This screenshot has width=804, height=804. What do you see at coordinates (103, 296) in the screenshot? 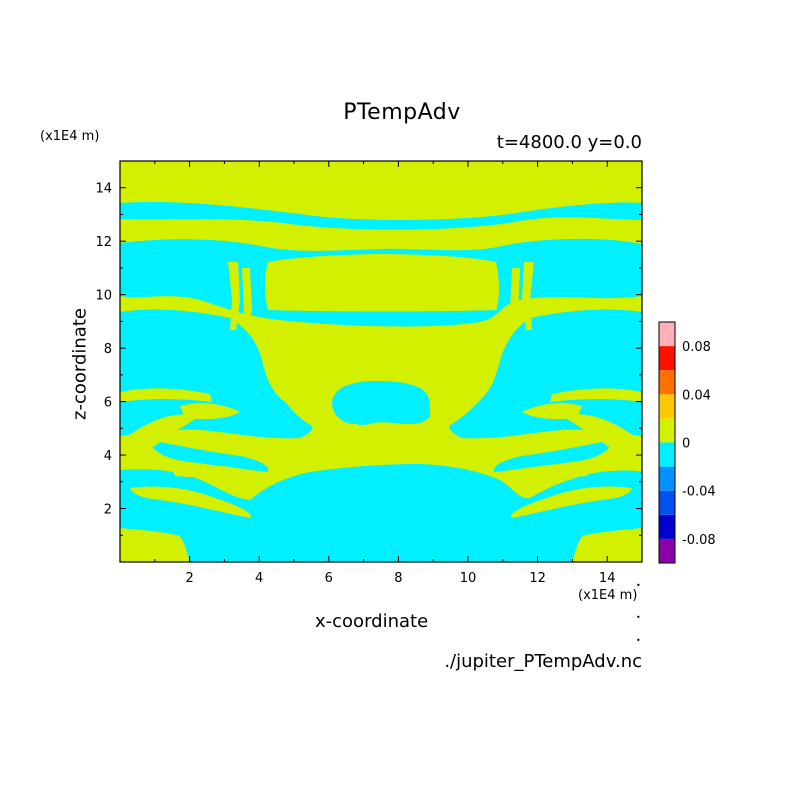
I see `y-tick-label: 10` at bounding box center [103, 296].